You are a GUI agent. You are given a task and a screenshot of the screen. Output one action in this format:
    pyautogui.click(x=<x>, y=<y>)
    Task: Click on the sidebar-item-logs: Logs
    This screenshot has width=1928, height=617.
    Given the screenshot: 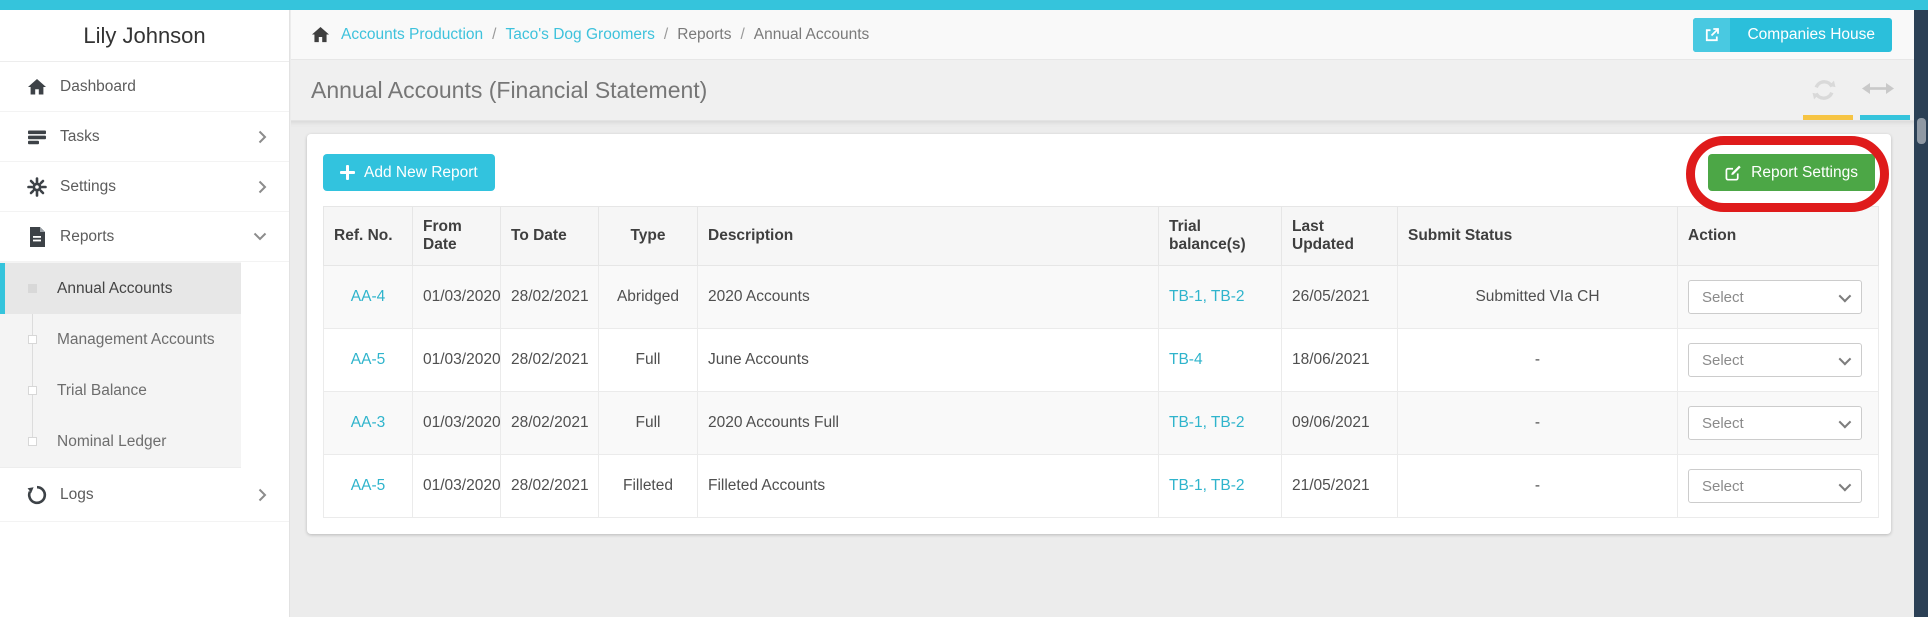 What is the action you would take?
    pyautogui.click(x=144, y=495)
    